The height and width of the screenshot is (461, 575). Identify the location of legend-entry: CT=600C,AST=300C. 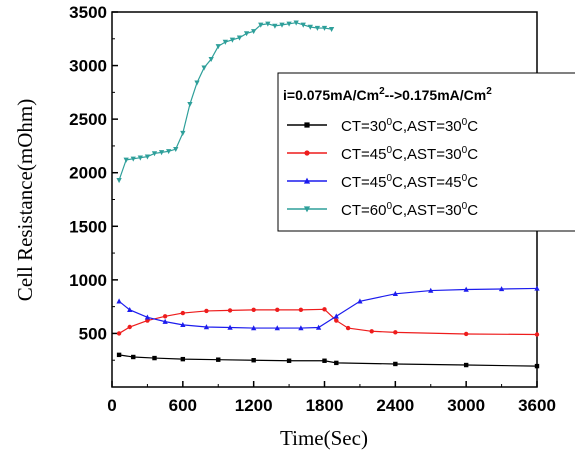
(382, 210).